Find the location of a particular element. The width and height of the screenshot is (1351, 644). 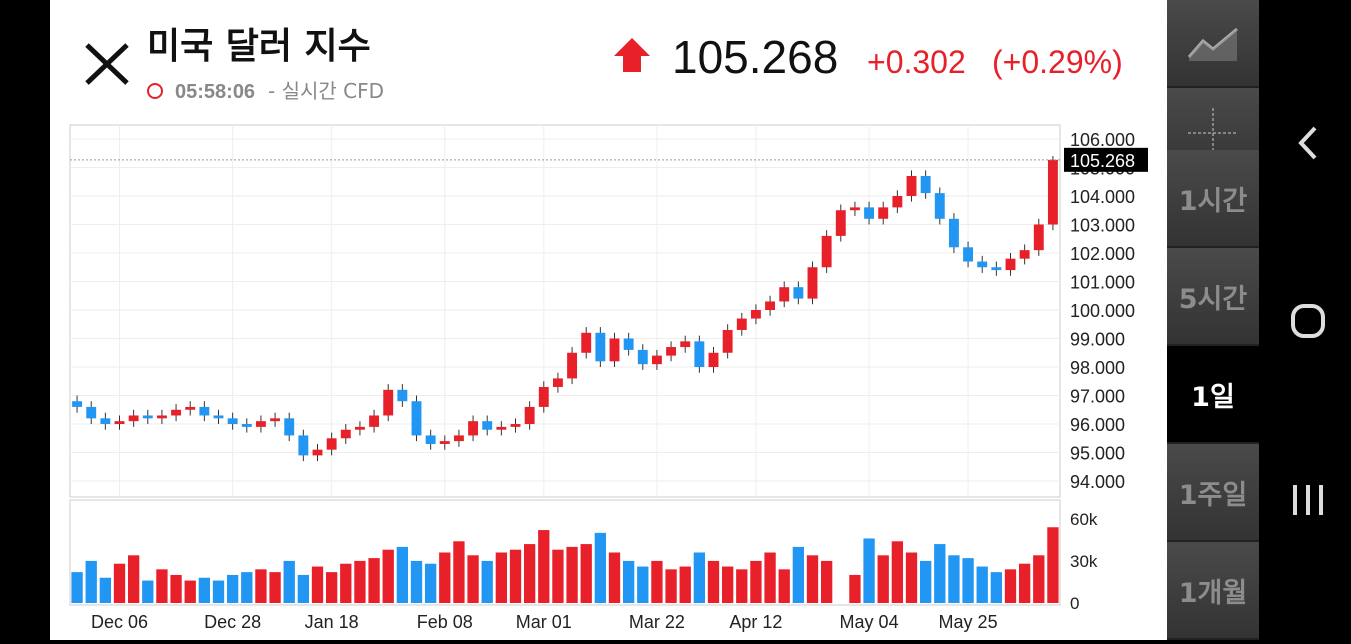

price-change: +0.302 is located at coordinates (916, 62).